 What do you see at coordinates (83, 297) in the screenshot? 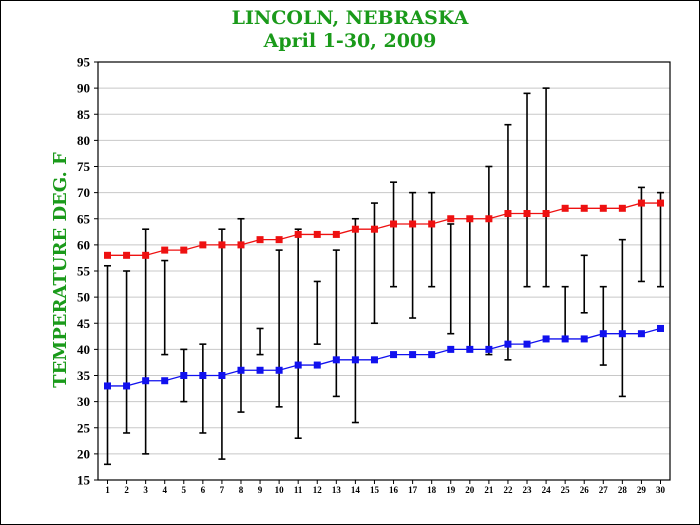
I see `y-tick-label: 50` at bounding box center [83, 297].